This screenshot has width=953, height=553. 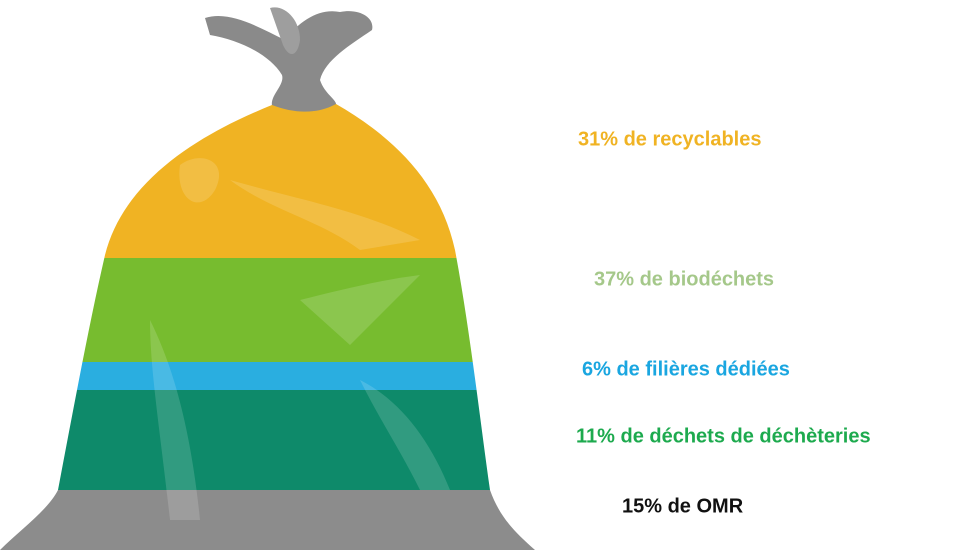 I want to click on band-label: 11% de déchets de déchèteries, so click(x=723, y=436).